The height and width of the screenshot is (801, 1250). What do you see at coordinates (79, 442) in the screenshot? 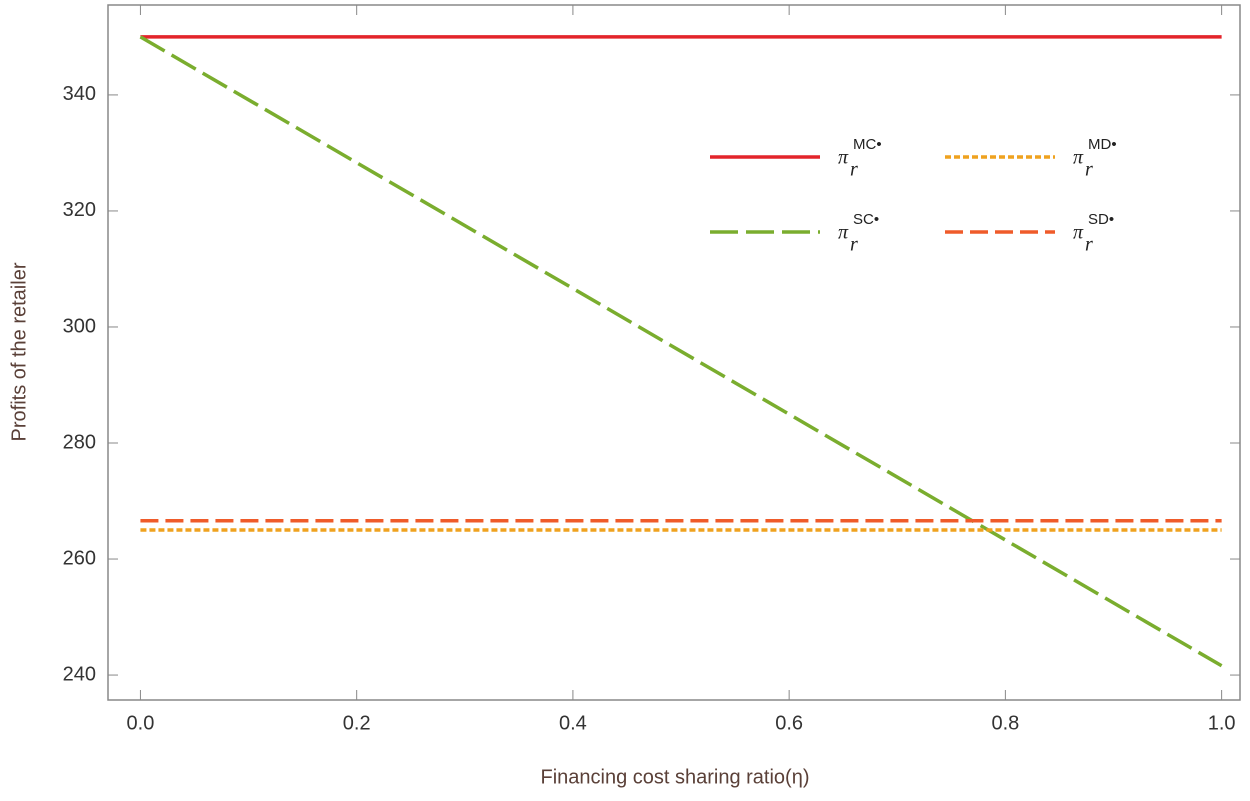
I see `y-tick-label: 280` at bounding box center [79, 442].